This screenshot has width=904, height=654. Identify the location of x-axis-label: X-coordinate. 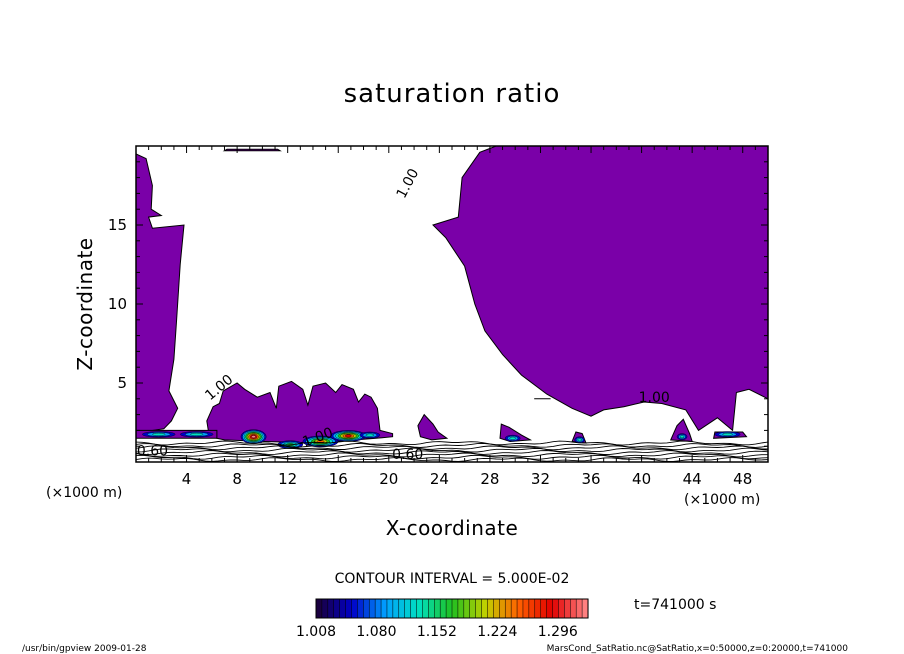
(452, 528).